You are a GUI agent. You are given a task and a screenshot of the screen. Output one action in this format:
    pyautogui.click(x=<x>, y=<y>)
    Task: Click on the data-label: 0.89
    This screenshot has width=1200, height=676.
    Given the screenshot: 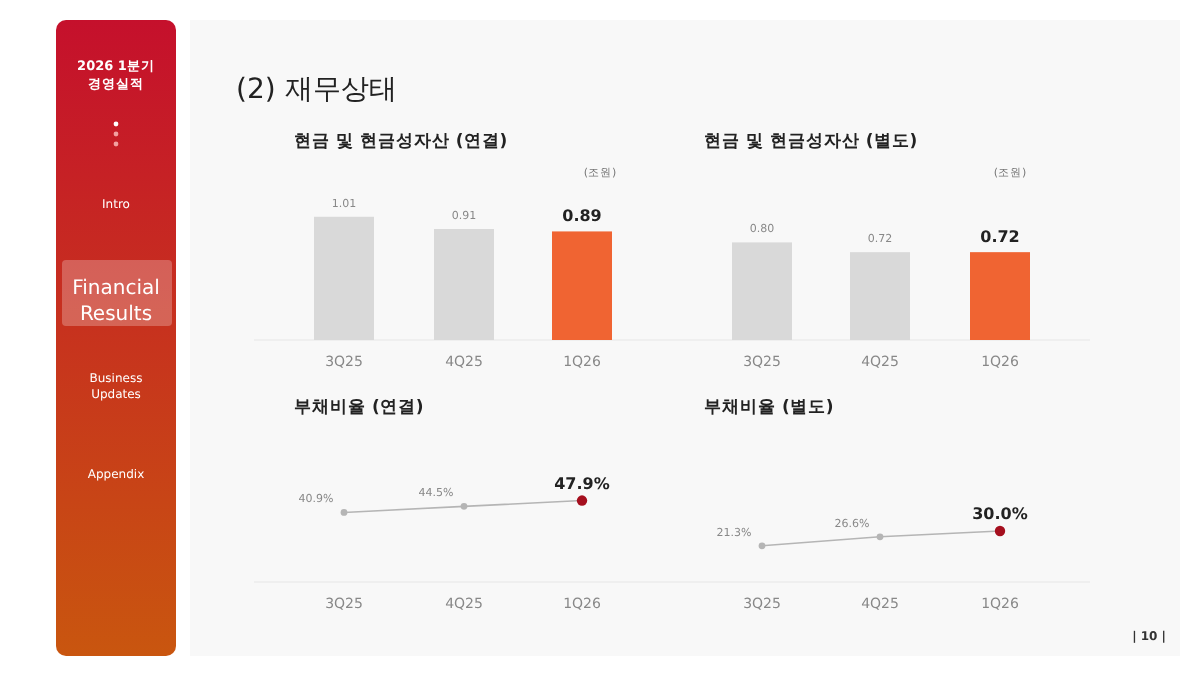 What is the action you would take?
    pyautogui.click(x=582, y=216)
    